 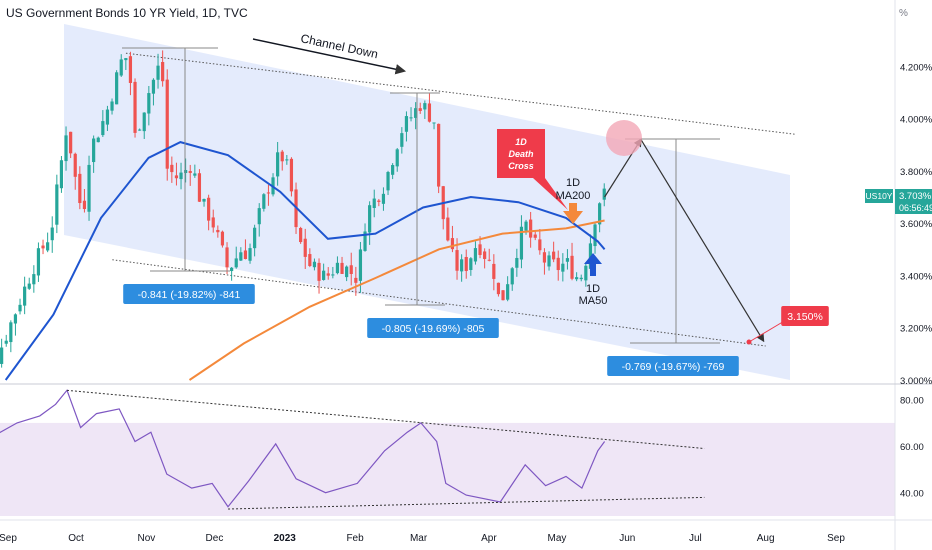 What do you see at coordinates (912, 401) in the screenshot?
I see `rsi-tick-label: 80.00` at bounding box center [912, 401].